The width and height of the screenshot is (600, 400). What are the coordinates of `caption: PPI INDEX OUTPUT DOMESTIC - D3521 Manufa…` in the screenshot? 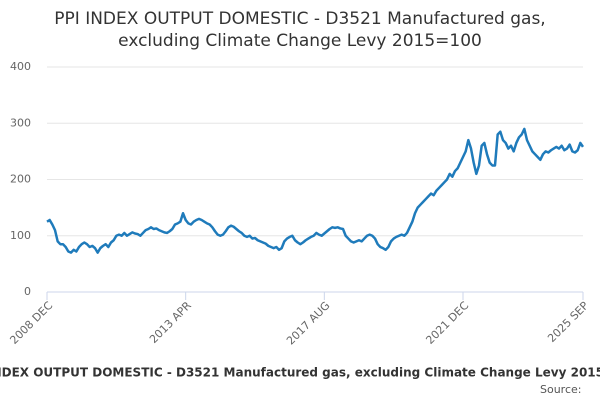 It's located at (300, 373).